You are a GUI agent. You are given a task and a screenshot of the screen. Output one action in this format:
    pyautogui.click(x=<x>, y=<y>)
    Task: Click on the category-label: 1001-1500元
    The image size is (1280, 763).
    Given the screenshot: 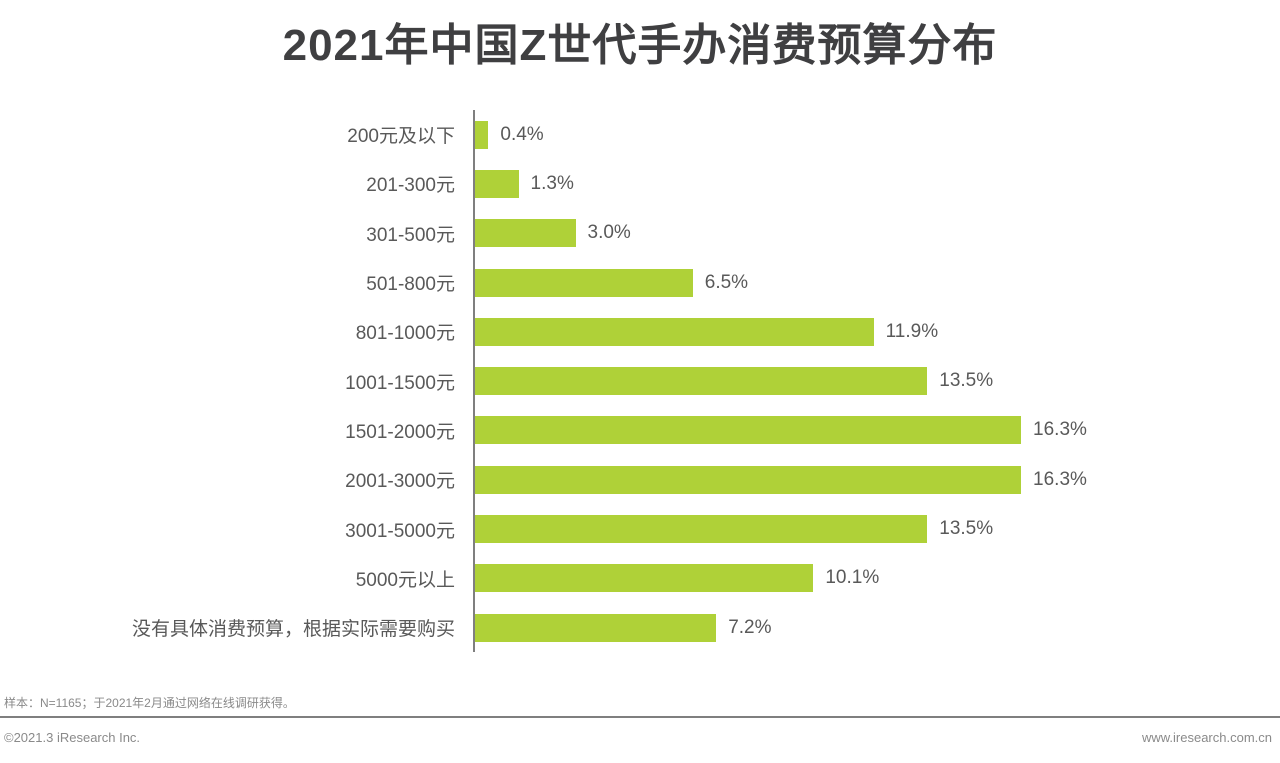 What is the action you would take?
    pyautogui.click(x=400, y=383)
    